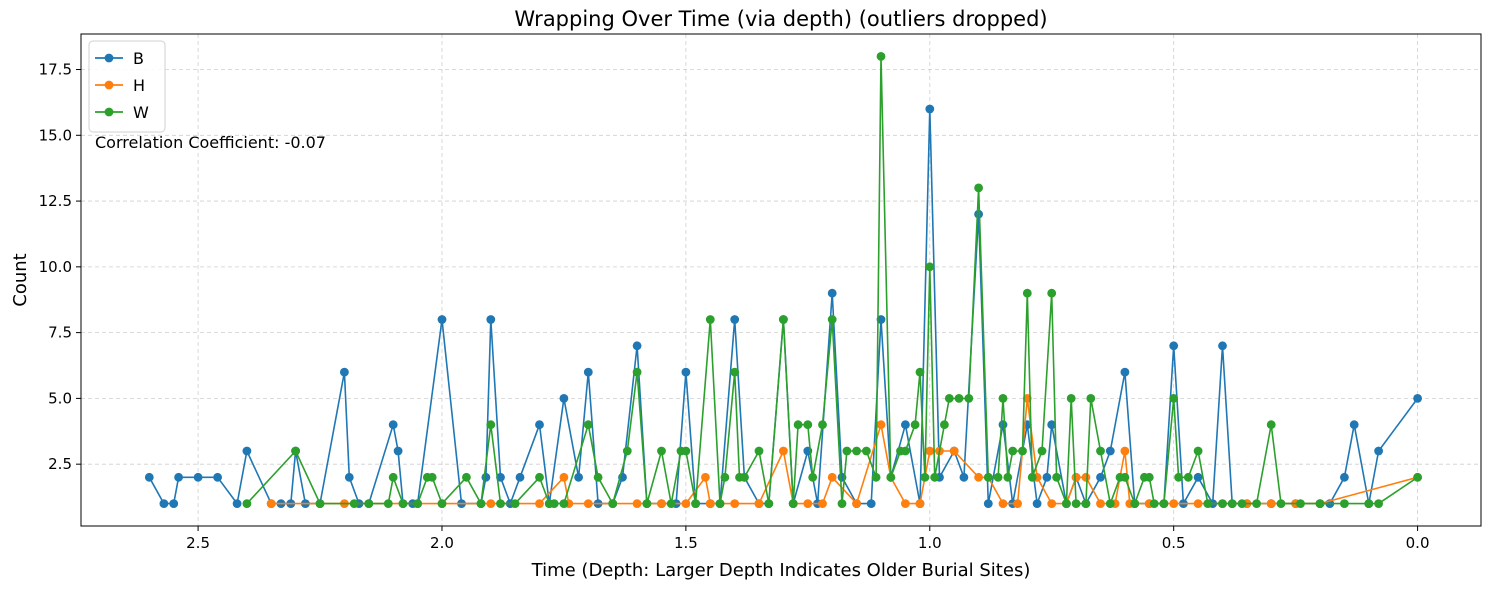 This screenshot has width=1490, height=590. I want to click on x-tick-label: 0.0, so click(1418, 543).